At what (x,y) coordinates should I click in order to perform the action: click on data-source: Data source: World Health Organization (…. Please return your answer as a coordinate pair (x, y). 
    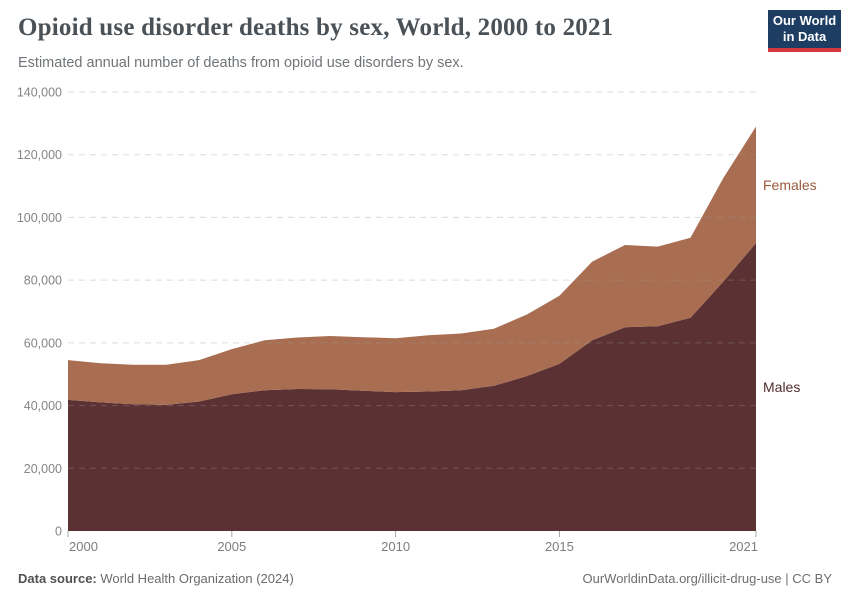
    Looking at the image, I should click on (156, 578).